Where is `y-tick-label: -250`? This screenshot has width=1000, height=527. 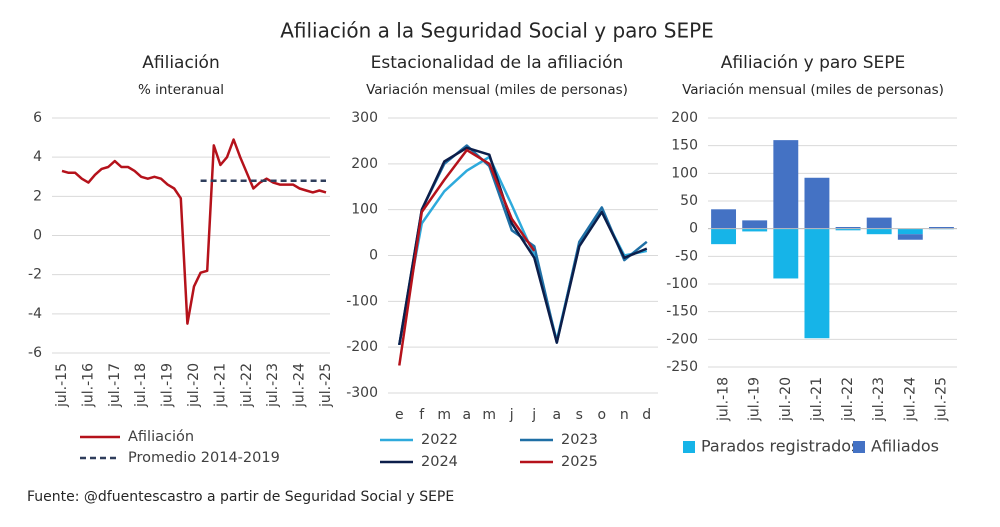 y-tick-label: -250 is located at coordinates (682, 367).